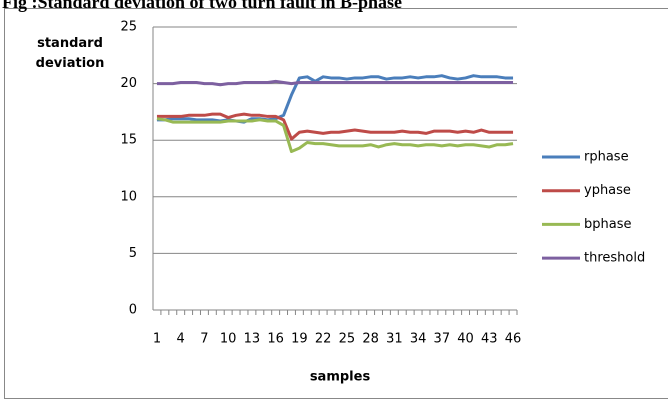 The height and width of the screenshot is (403, 668). I want to click on x-tick-label: 43, so click(489, 339).